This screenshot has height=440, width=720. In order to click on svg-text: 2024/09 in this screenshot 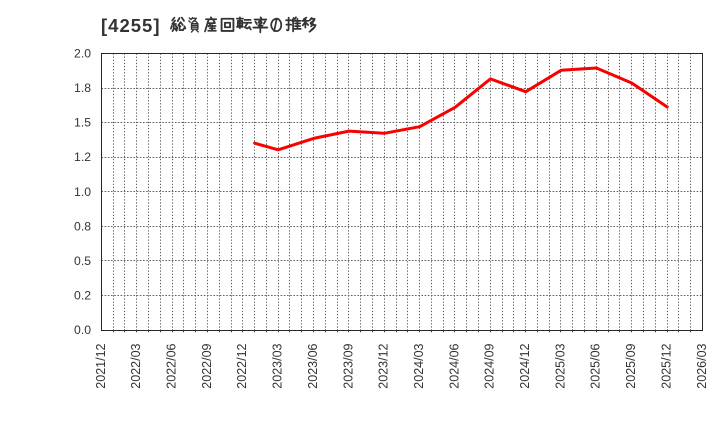, I will do `click(490, 365)`.